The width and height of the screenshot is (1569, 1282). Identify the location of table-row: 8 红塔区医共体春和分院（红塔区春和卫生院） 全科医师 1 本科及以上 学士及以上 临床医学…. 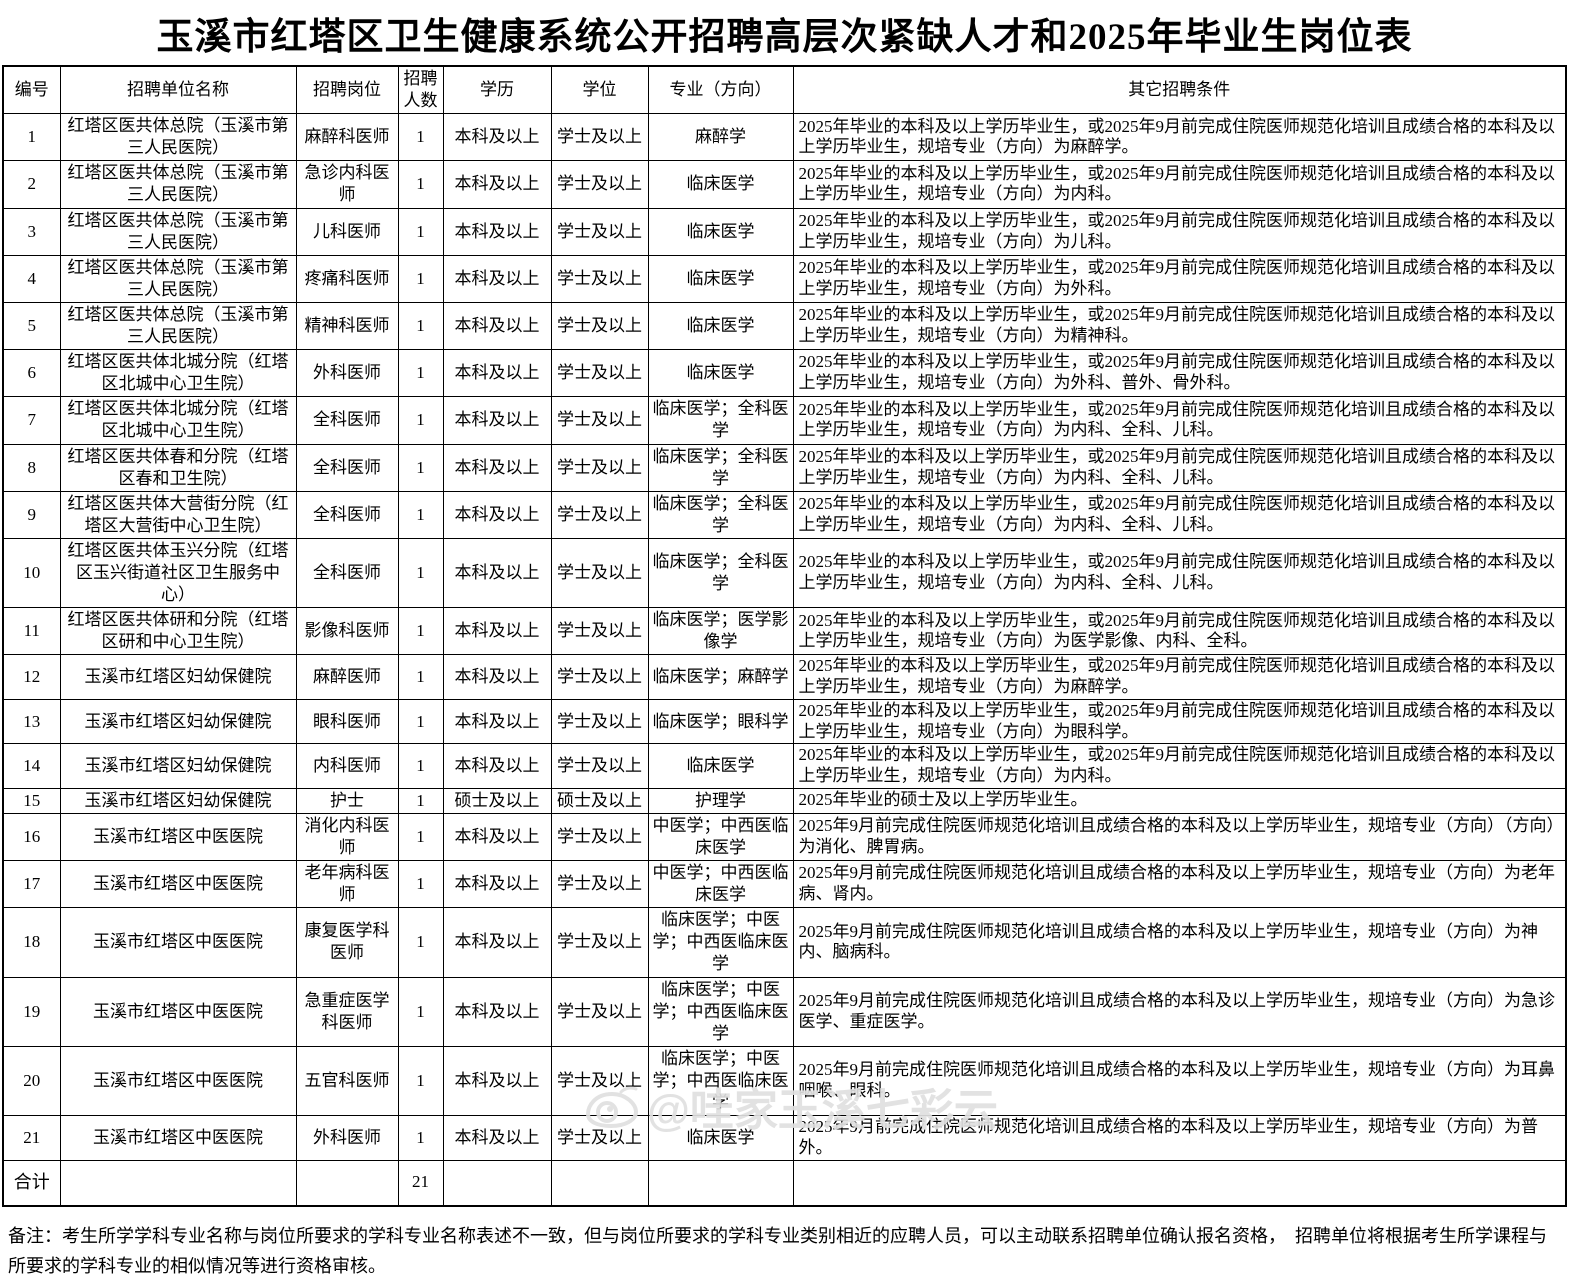
(784, 467).